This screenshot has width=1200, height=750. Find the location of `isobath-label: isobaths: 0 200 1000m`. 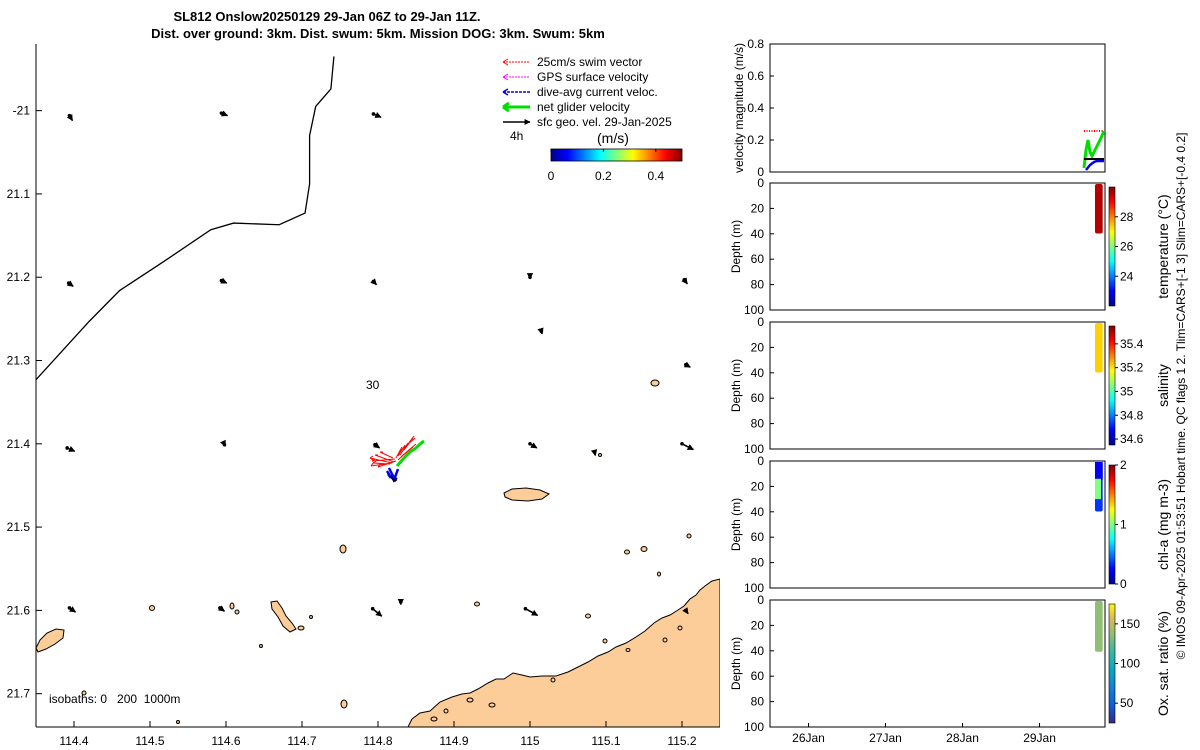

isobath-label: isobaths: 0 200 1000m is located at coordinates (114, 699).